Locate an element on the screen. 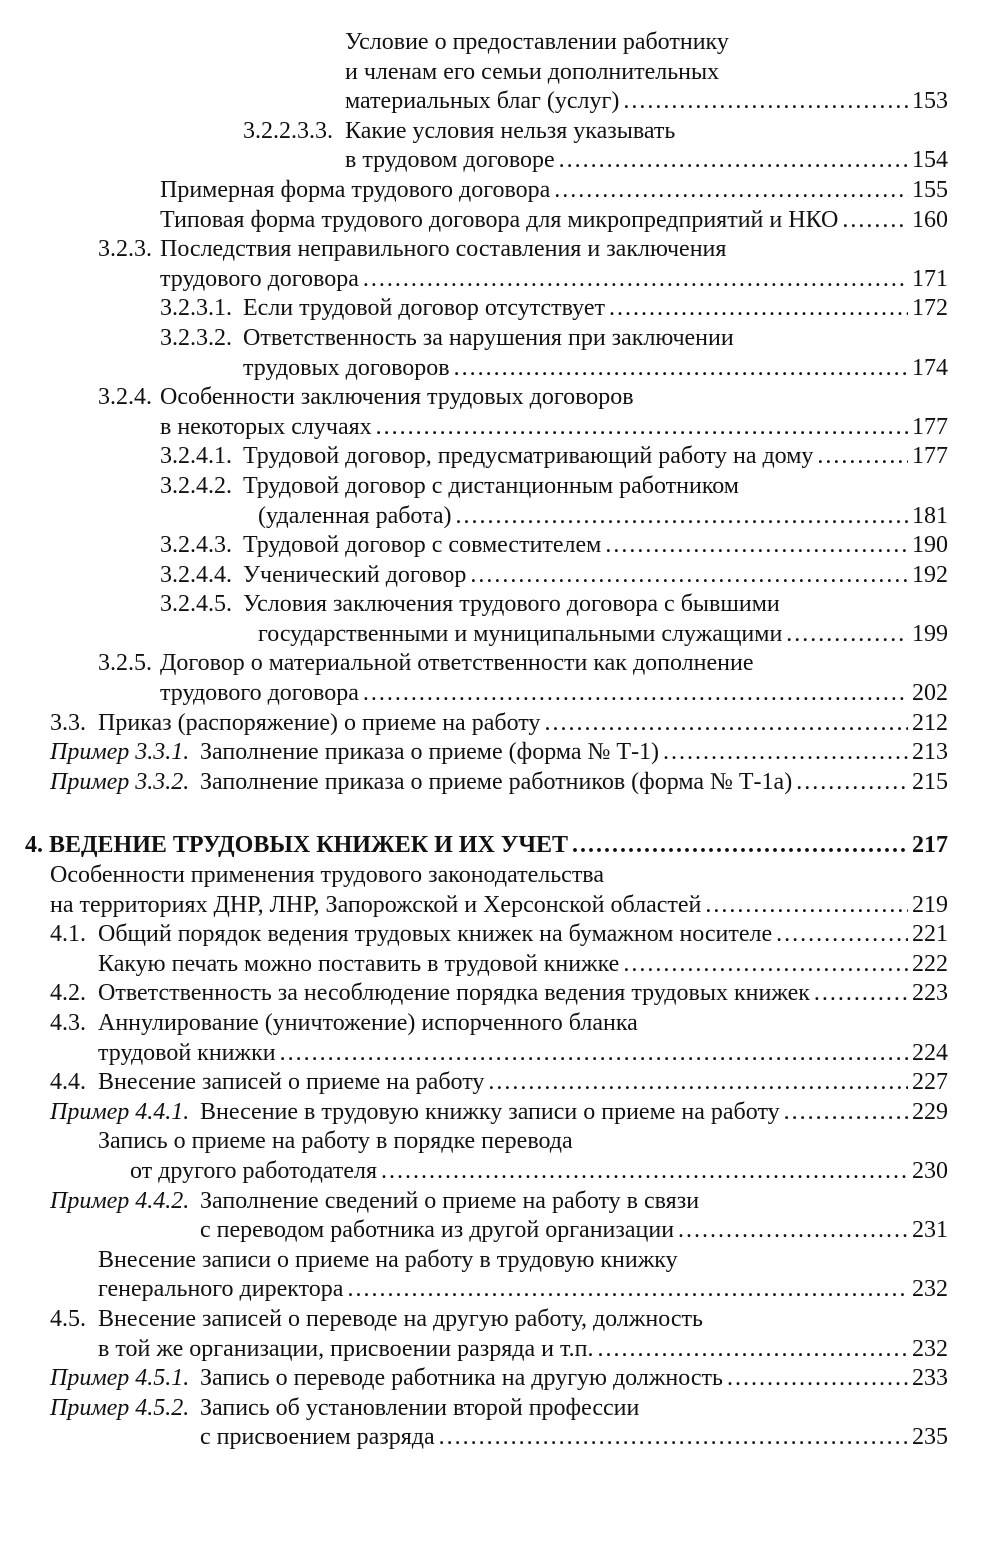 The height and width of the screenshot is (1564, 1000). toc-entry-number: Пример 4.4.1. is located at coordinates (120, 1111).